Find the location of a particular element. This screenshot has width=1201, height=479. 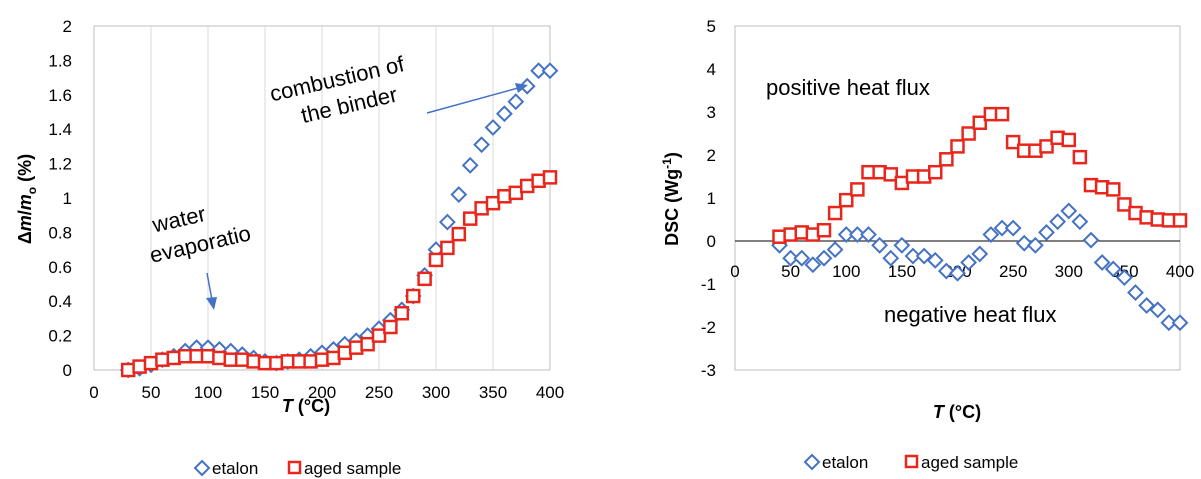

x-tick-label-left-100: 100 is located at coordinates (208, 392).